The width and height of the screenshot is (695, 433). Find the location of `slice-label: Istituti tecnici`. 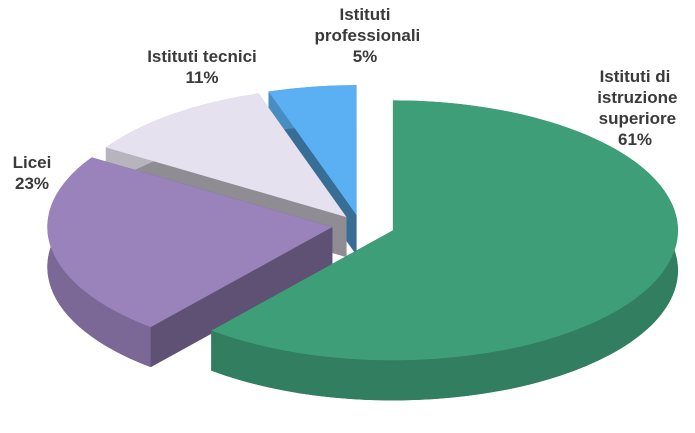

slice-label: Istituti tecnici is located at coordinates (202, 56).